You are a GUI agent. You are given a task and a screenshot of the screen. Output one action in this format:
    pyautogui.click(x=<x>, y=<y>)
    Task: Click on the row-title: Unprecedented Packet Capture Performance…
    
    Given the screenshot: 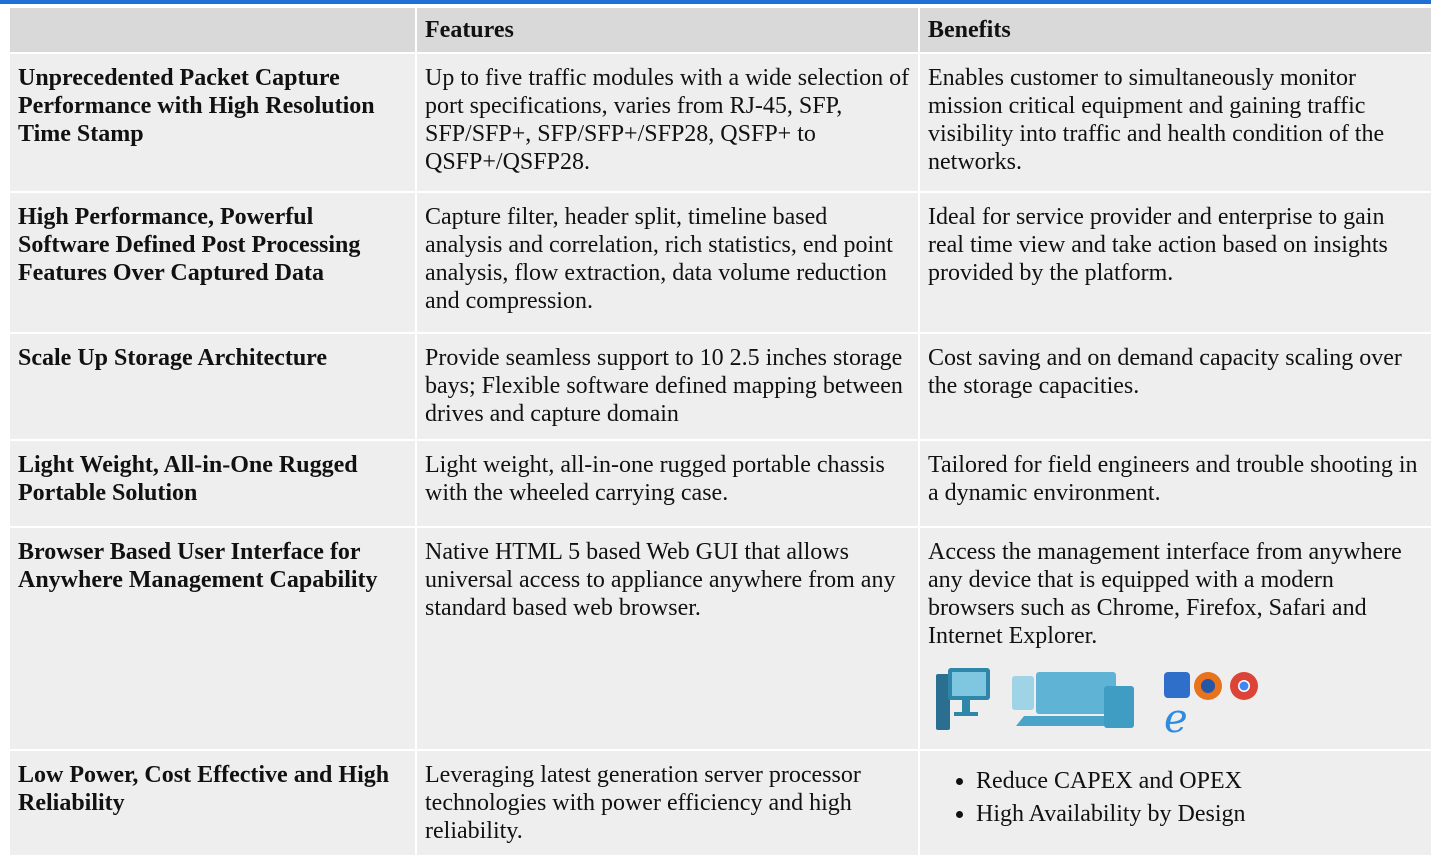 What is the action you would take?
    pyautogui.click(x=212, y=122)
    